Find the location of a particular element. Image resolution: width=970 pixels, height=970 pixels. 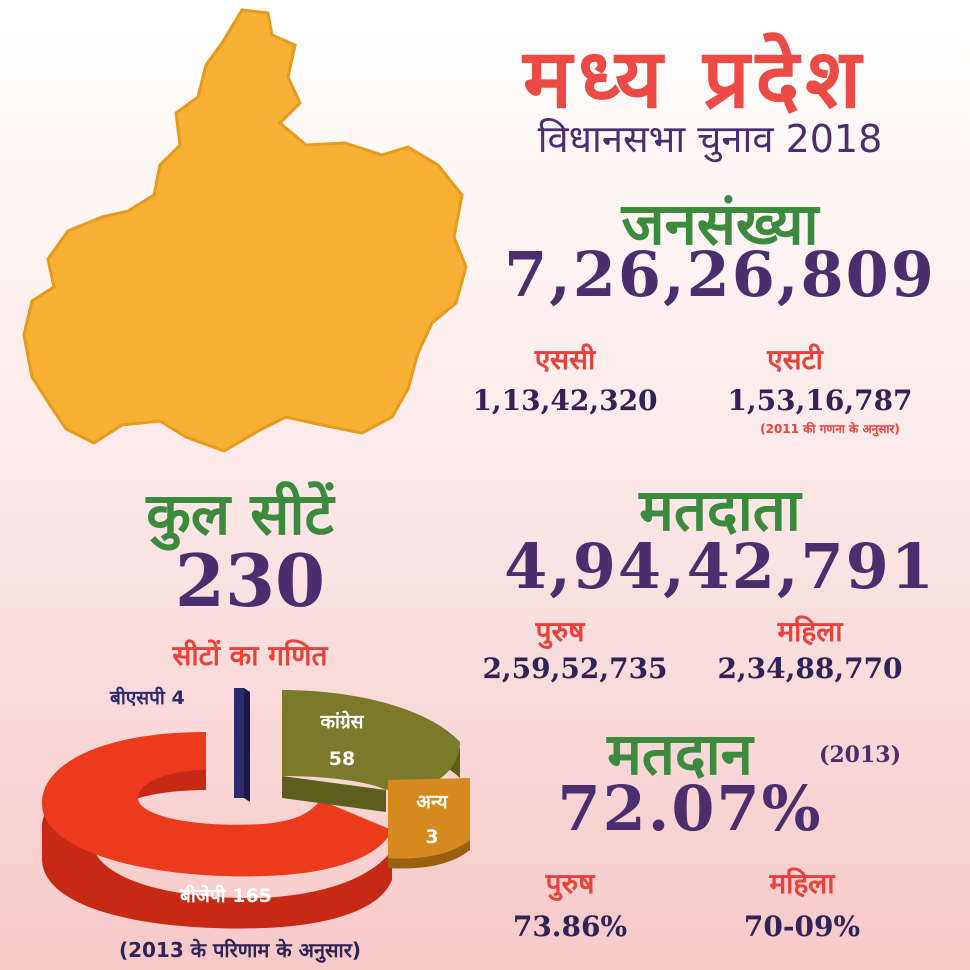

page-title: मध्य प्रदेश is located at coordinates (695, 79).